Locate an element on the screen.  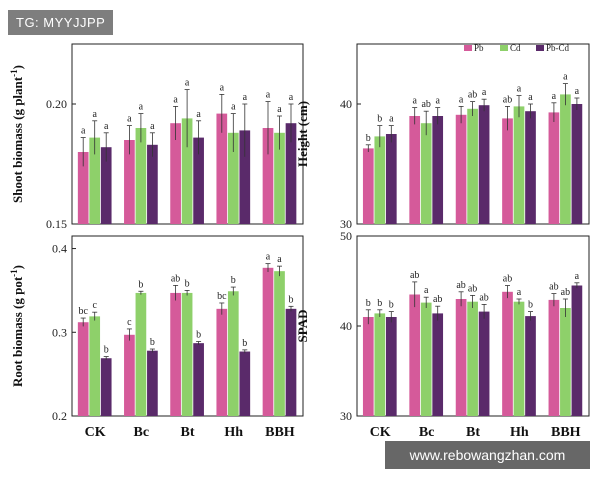
height-sig-CK-Cd: b is located at coordinates (379, 119).